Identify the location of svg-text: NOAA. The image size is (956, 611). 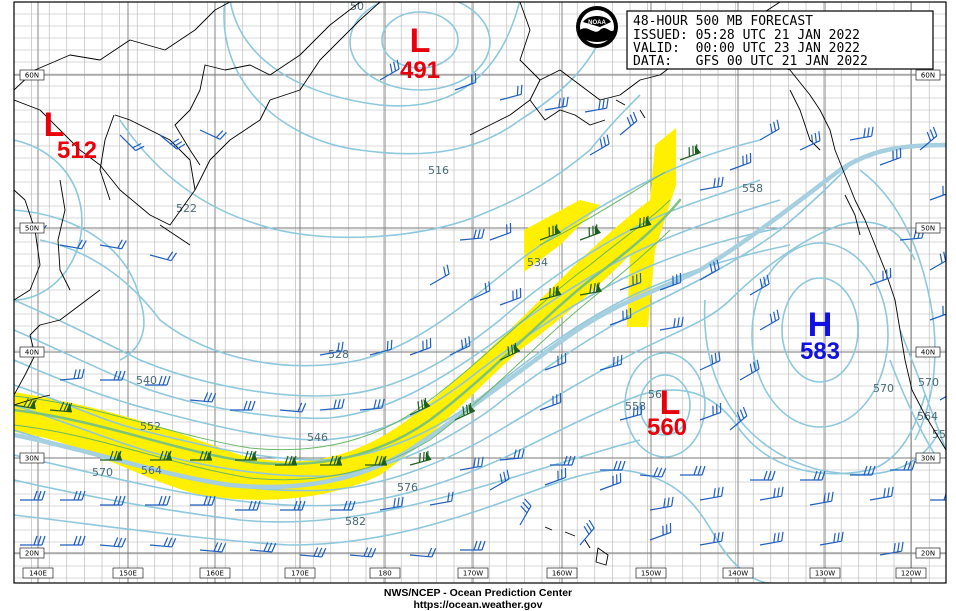
(597, 23).